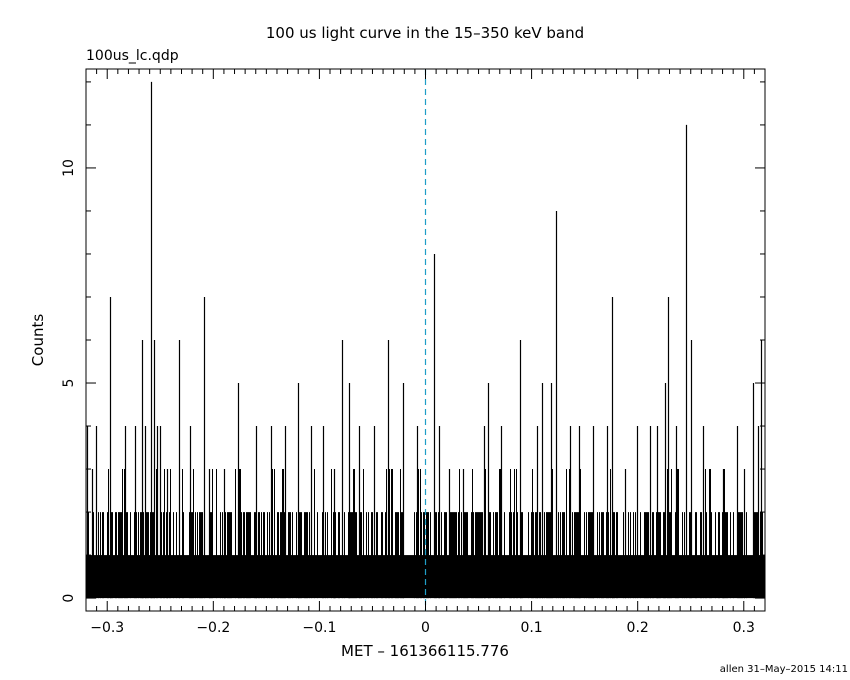 The image size is (850, 680). I want to click on x-tick-label: −0.2, so click(213, 628).